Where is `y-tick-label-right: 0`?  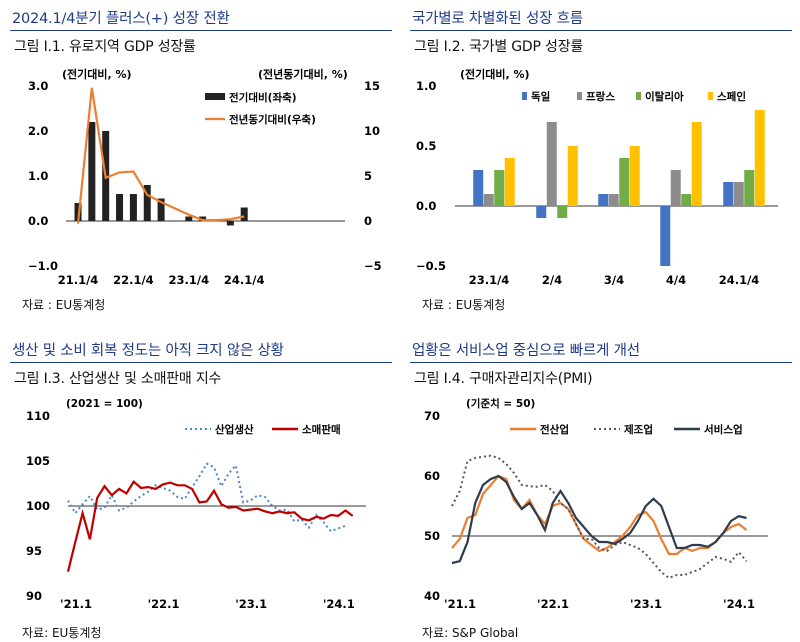
y-tick-label-right: 0 is located at coordinates (368, 221).